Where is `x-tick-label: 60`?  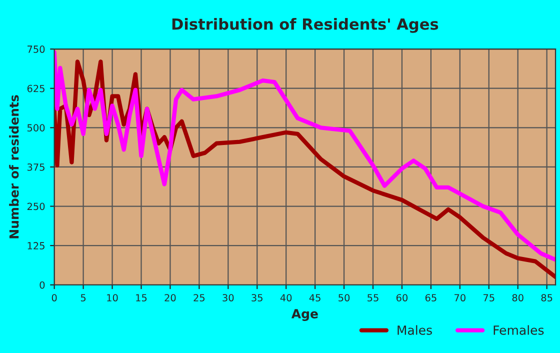
x-tick-label: 60 is located at coordinates (402, 298).